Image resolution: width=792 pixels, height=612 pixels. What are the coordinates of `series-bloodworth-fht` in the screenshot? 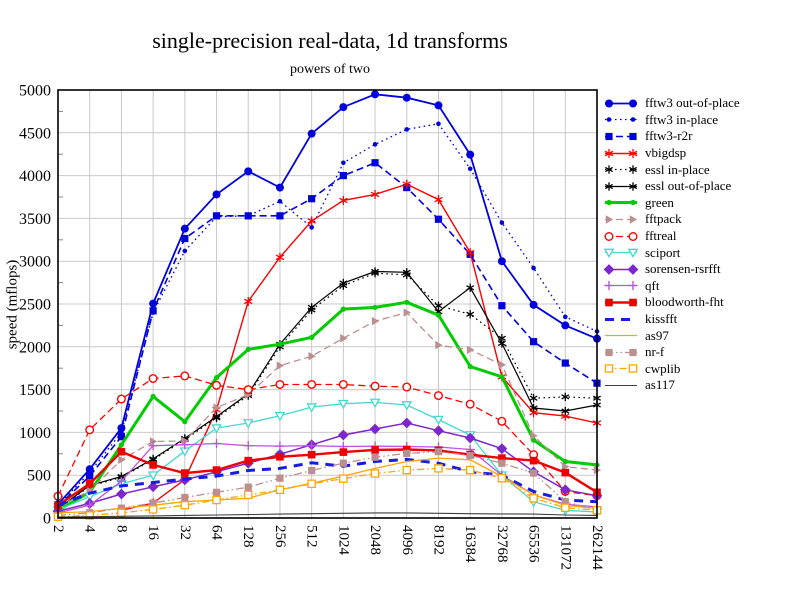 It's located at (327, 477).